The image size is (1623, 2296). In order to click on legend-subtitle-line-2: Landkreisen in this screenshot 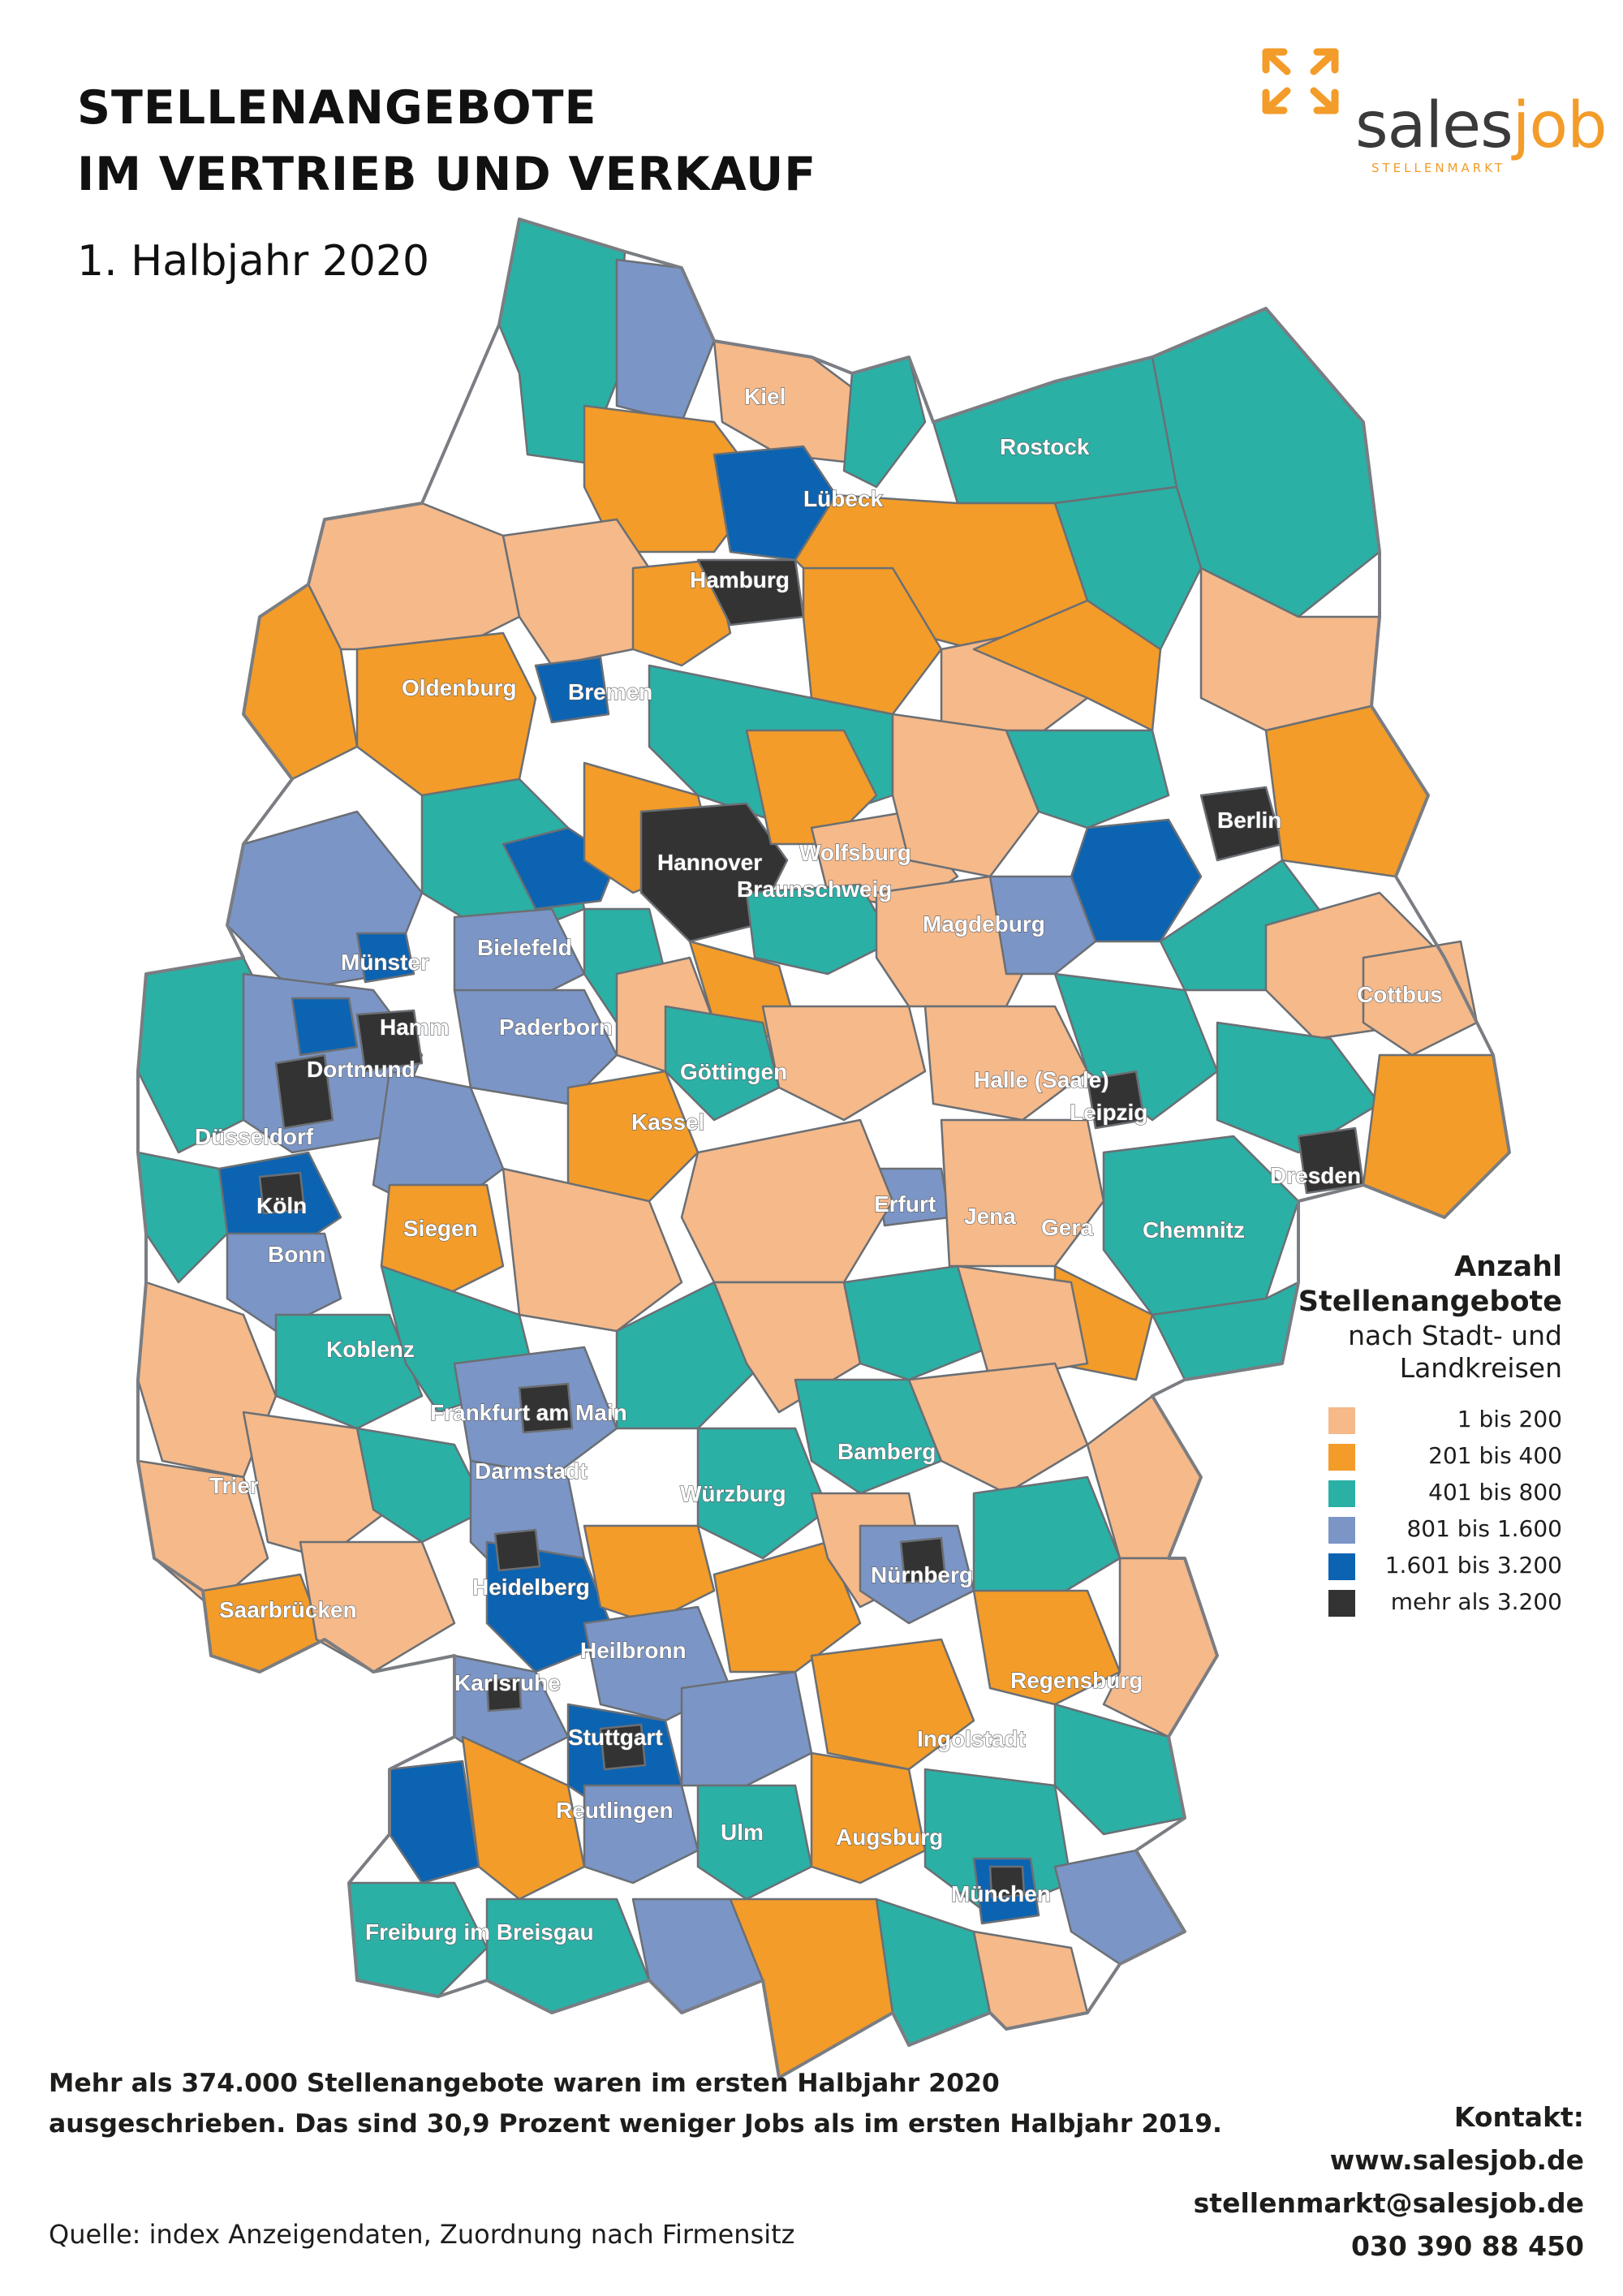, I will do `click(1480, 1368)`.